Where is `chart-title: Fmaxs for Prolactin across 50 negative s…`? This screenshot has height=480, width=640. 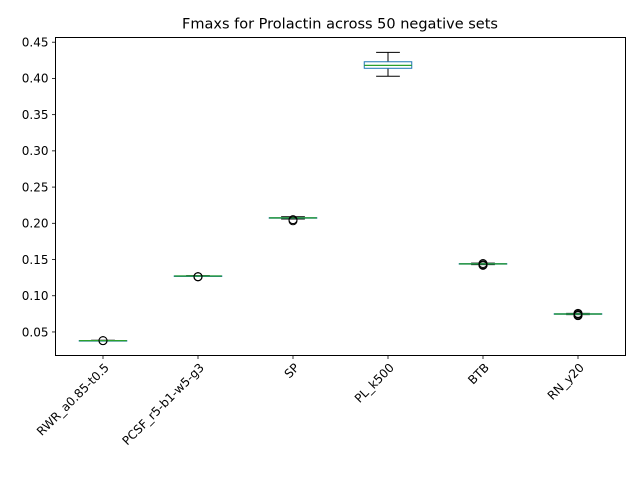
chart-title: Fmaxs for Prolactin across 50 negative s… is located at coordinates (340, 25).